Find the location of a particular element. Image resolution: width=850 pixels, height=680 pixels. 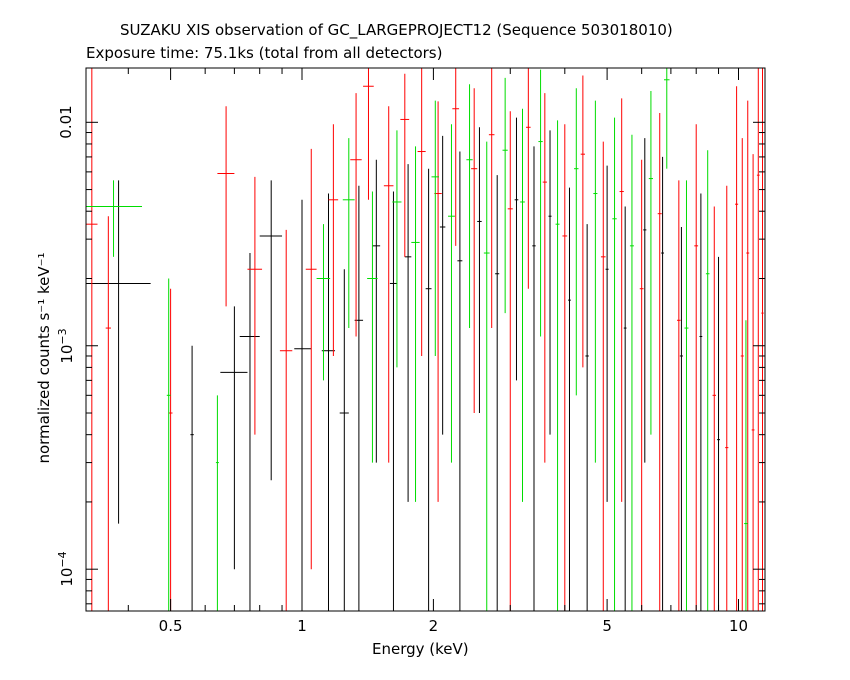

y-tick-exponent: −3 is located at coordinates (62, 336).